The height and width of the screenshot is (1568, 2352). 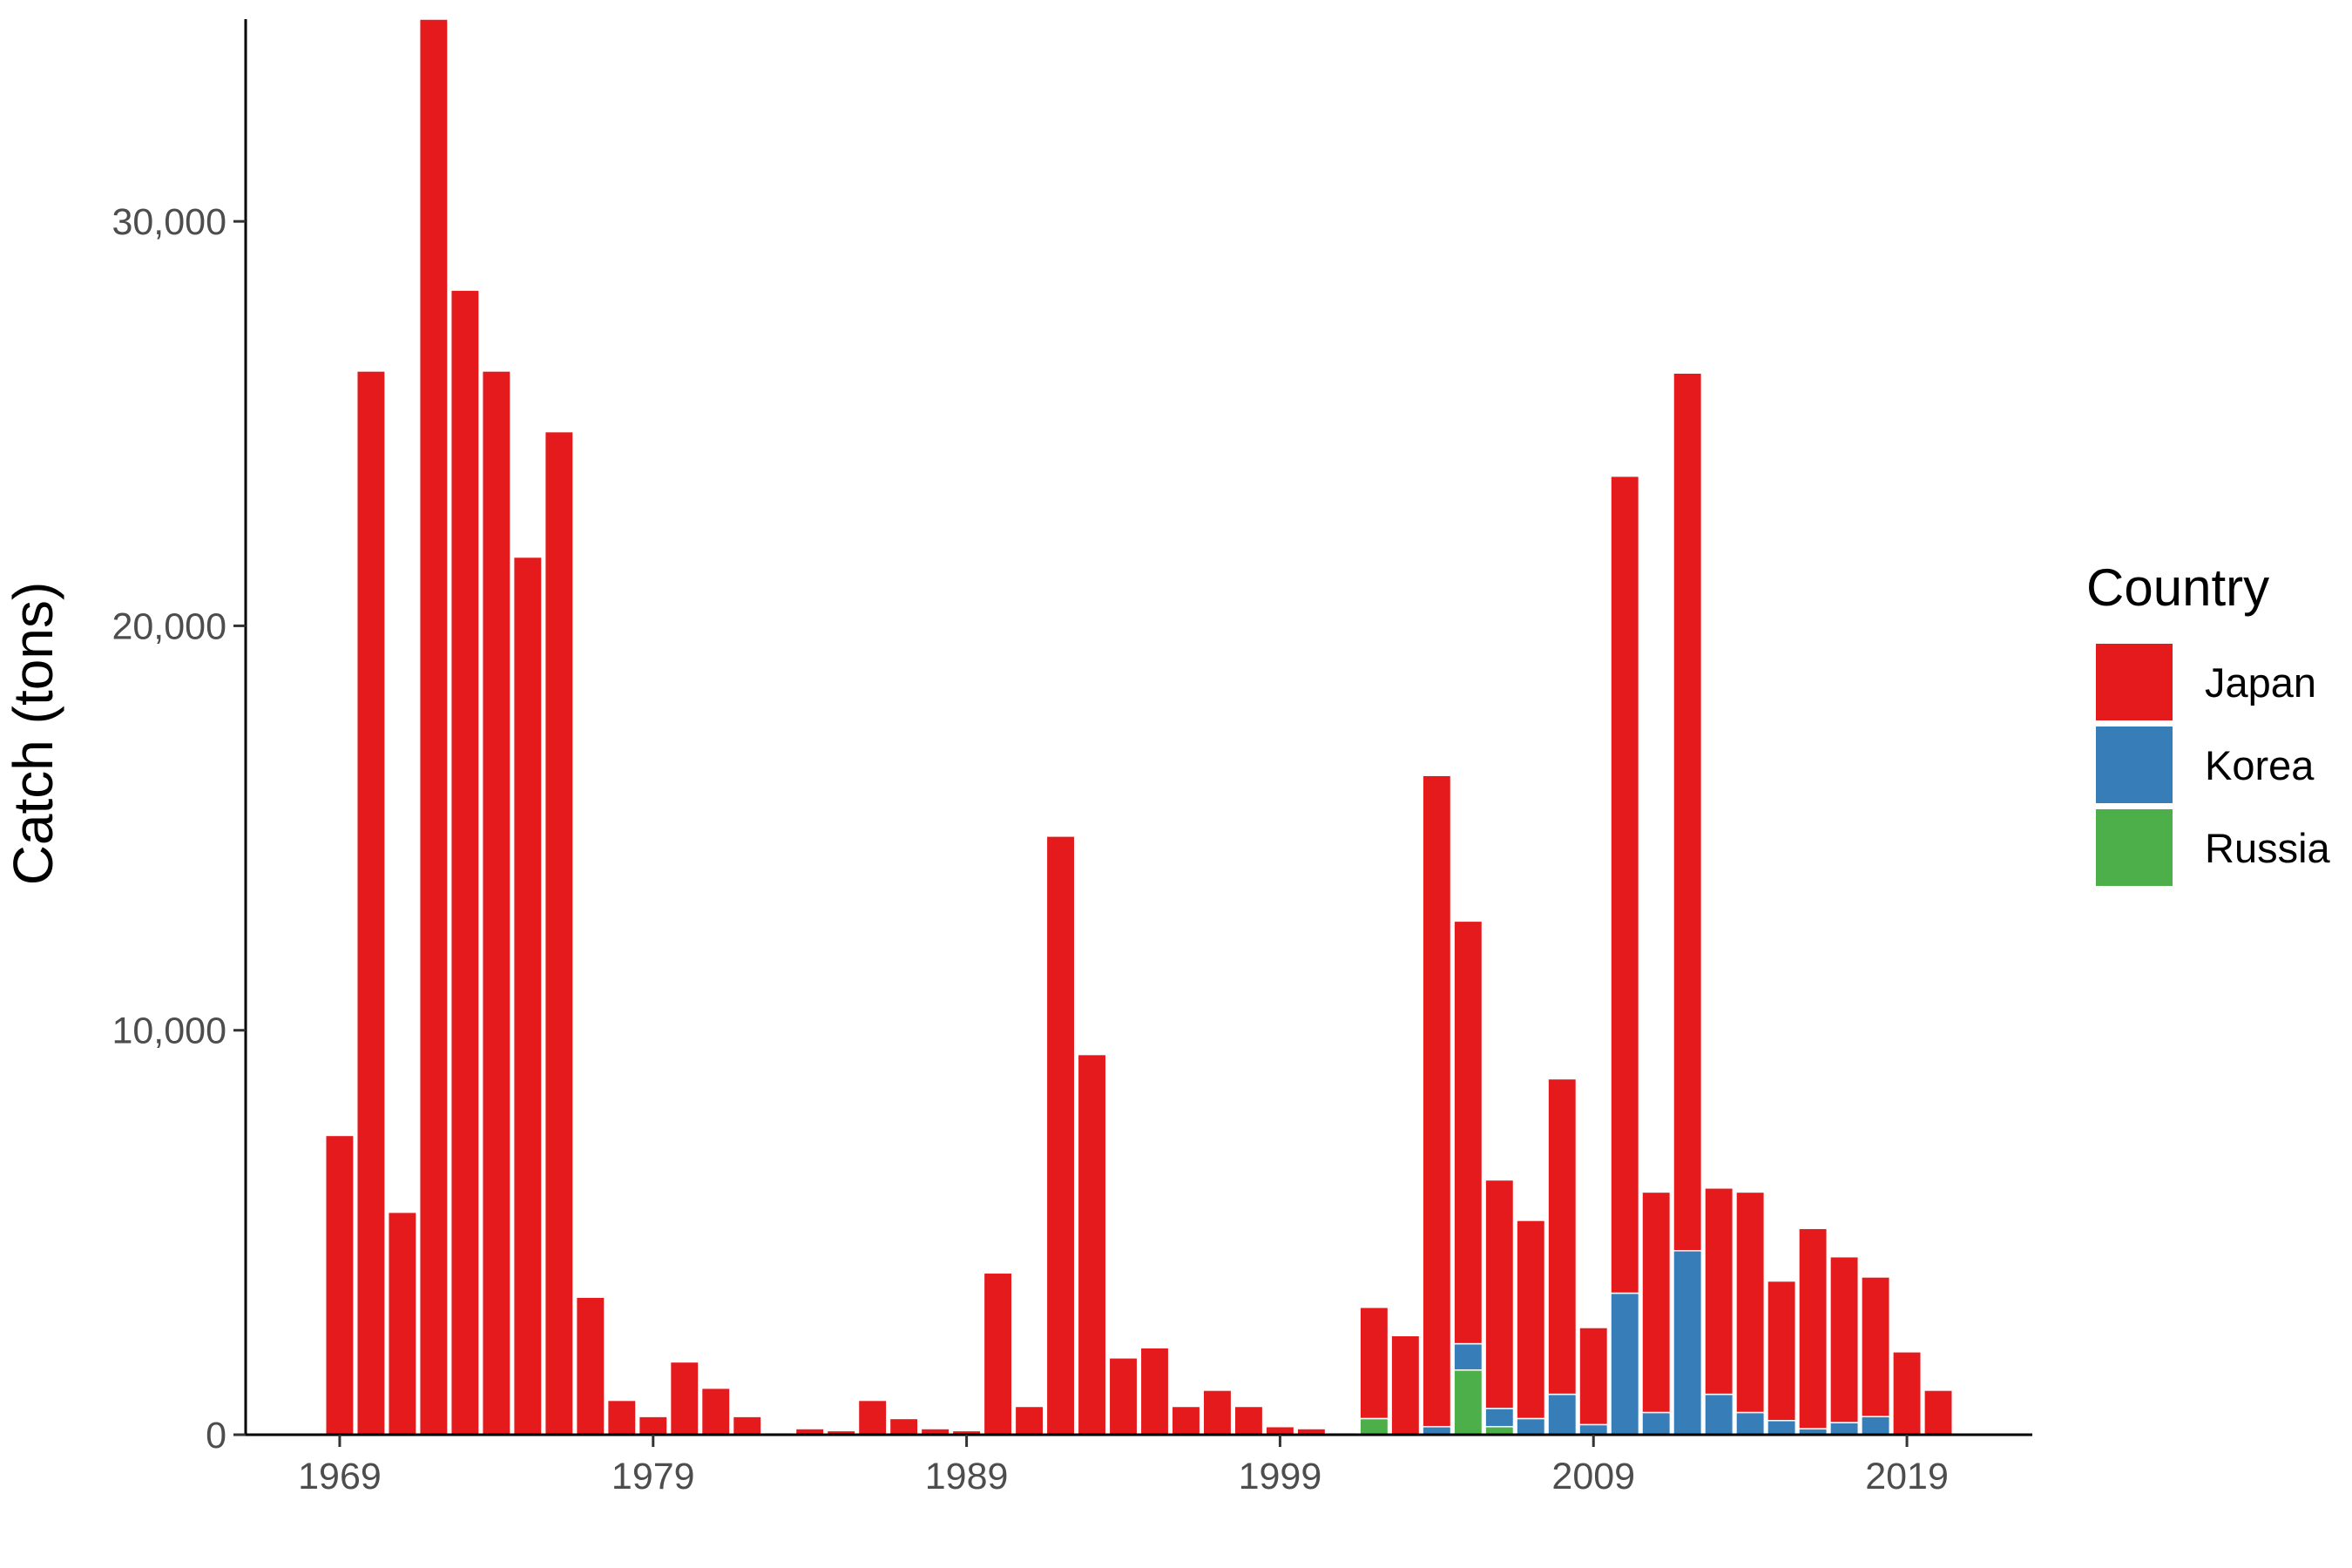 What do you see at coordinates (2260, 765) in the screenshot?
I see `legend-label-korea: Korea` at bounding box center [2260, 765].